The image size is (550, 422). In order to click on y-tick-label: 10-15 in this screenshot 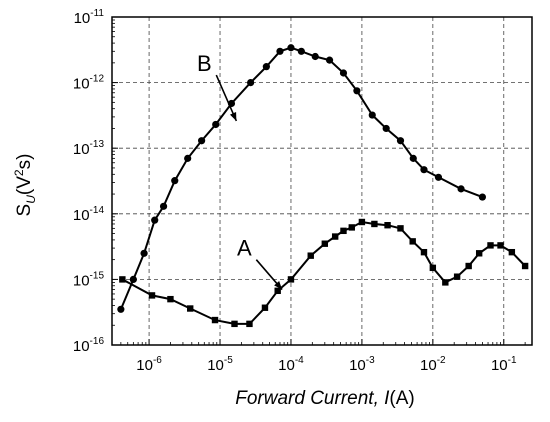, I will do `click(89, 279)`.